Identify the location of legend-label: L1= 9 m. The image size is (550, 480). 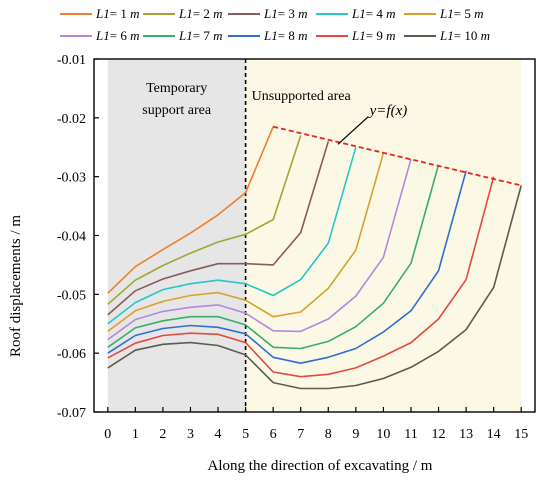
(373, 35).